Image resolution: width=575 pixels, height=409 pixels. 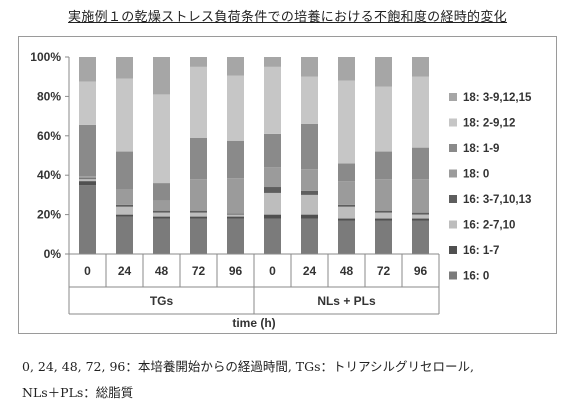 I want to click on group-label: TGs, so click(x=162, y=301).